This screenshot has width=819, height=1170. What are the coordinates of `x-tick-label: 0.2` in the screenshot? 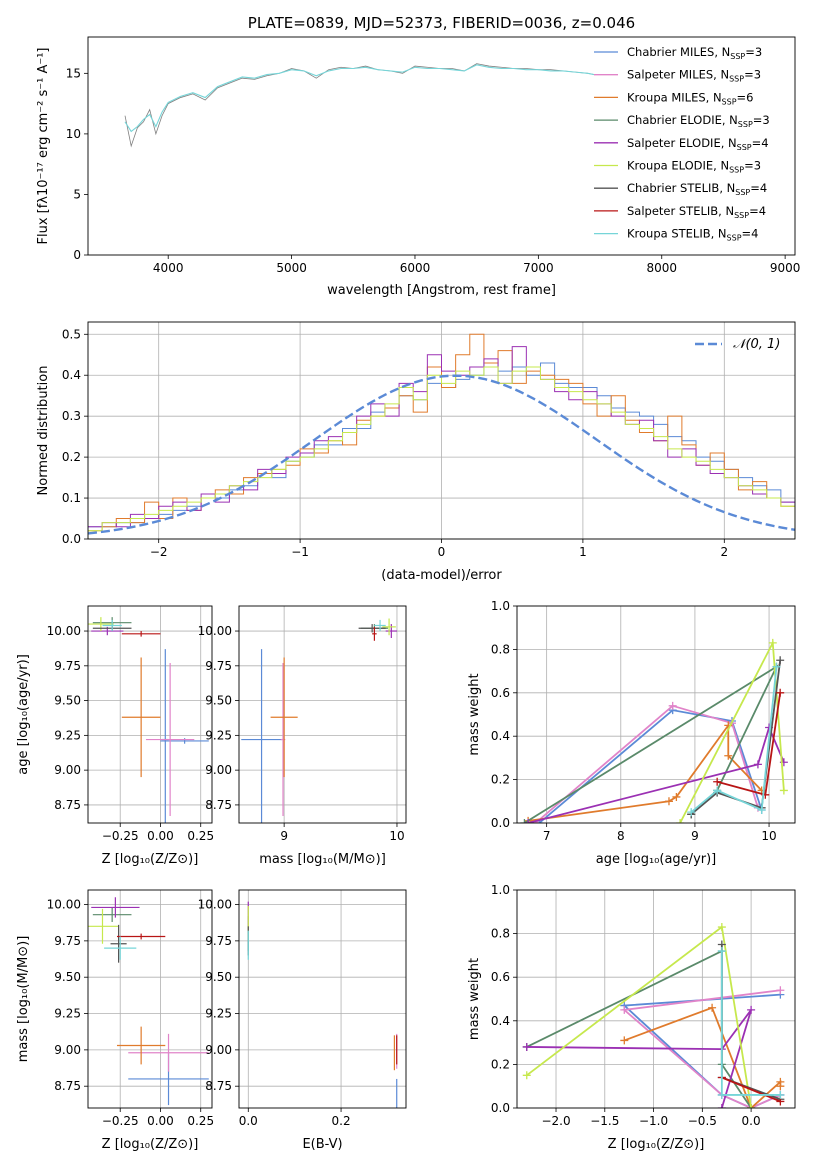 It's located at (341, 1121).